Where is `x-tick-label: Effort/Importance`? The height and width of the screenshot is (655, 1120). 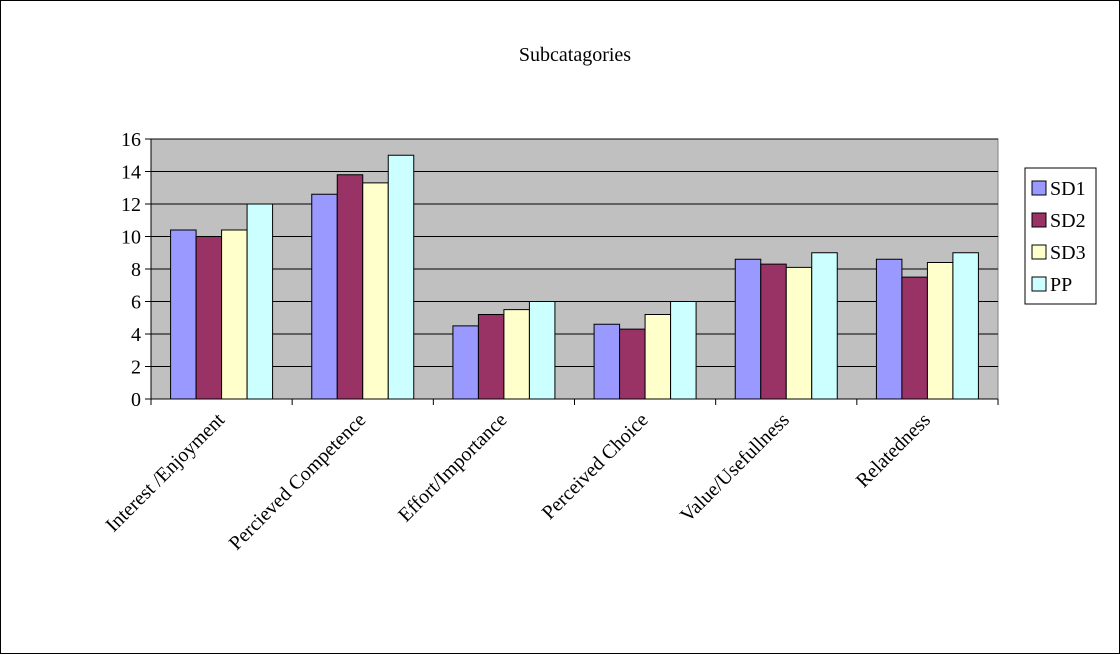 x-tick-label: Effort/Importance is located at coordinates (452, 467).